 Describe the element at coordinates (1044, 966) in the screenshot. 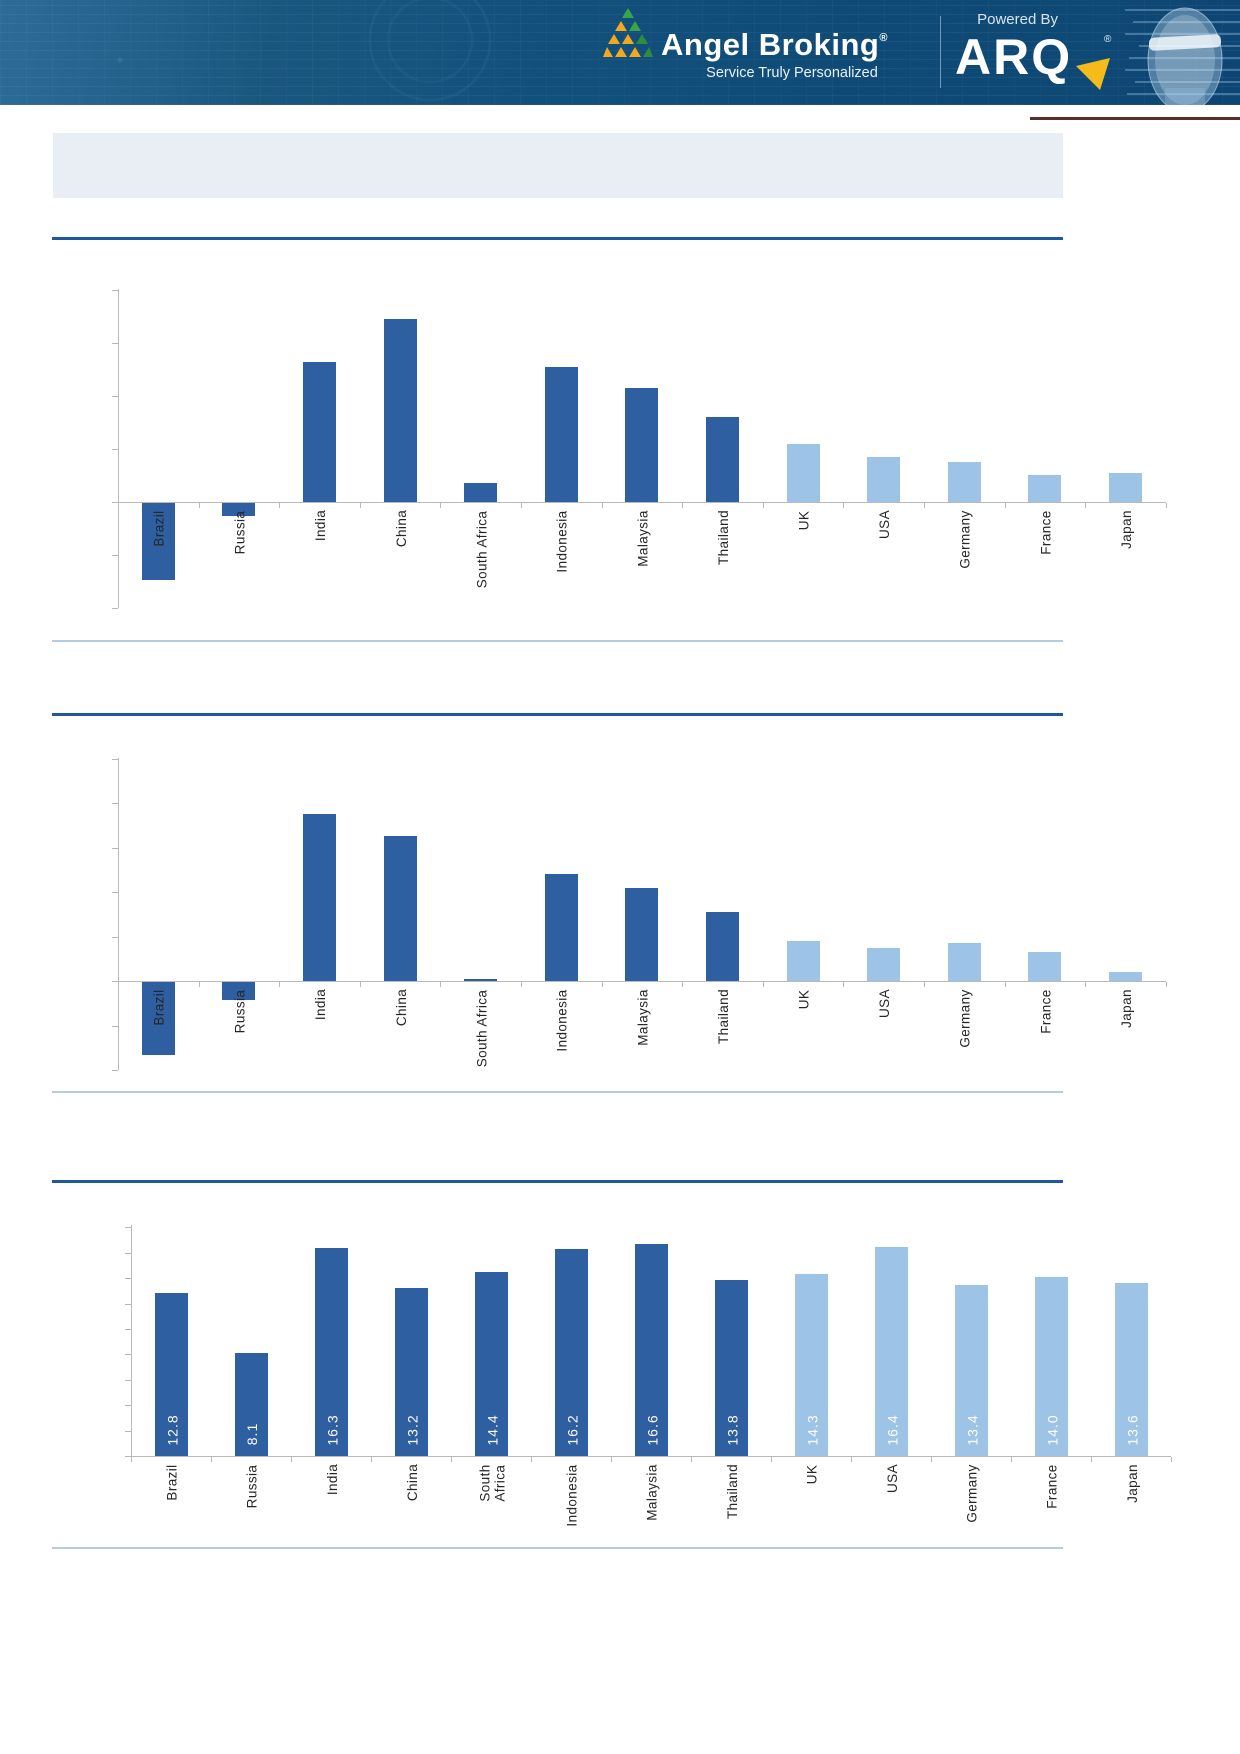

I see `bar-france` at that location.